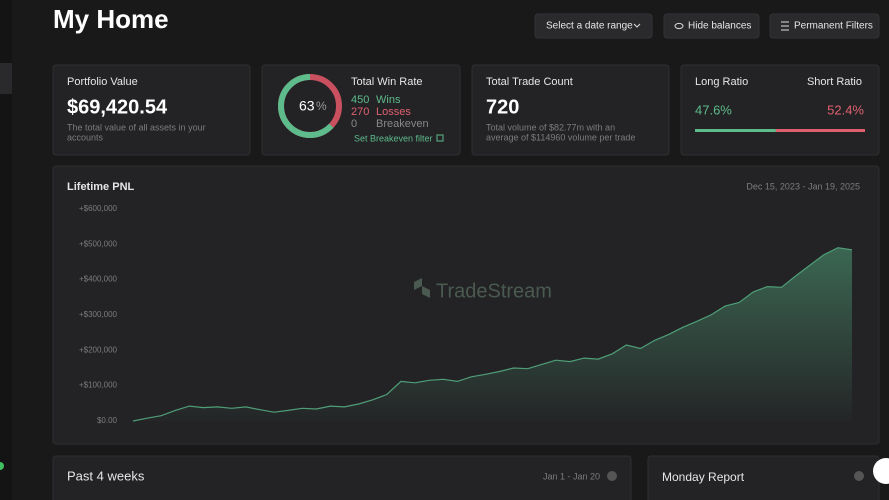  Describe the element at coordinates (834, 82) in the screenshot. I see `card-title: Short Ratio` at that location.